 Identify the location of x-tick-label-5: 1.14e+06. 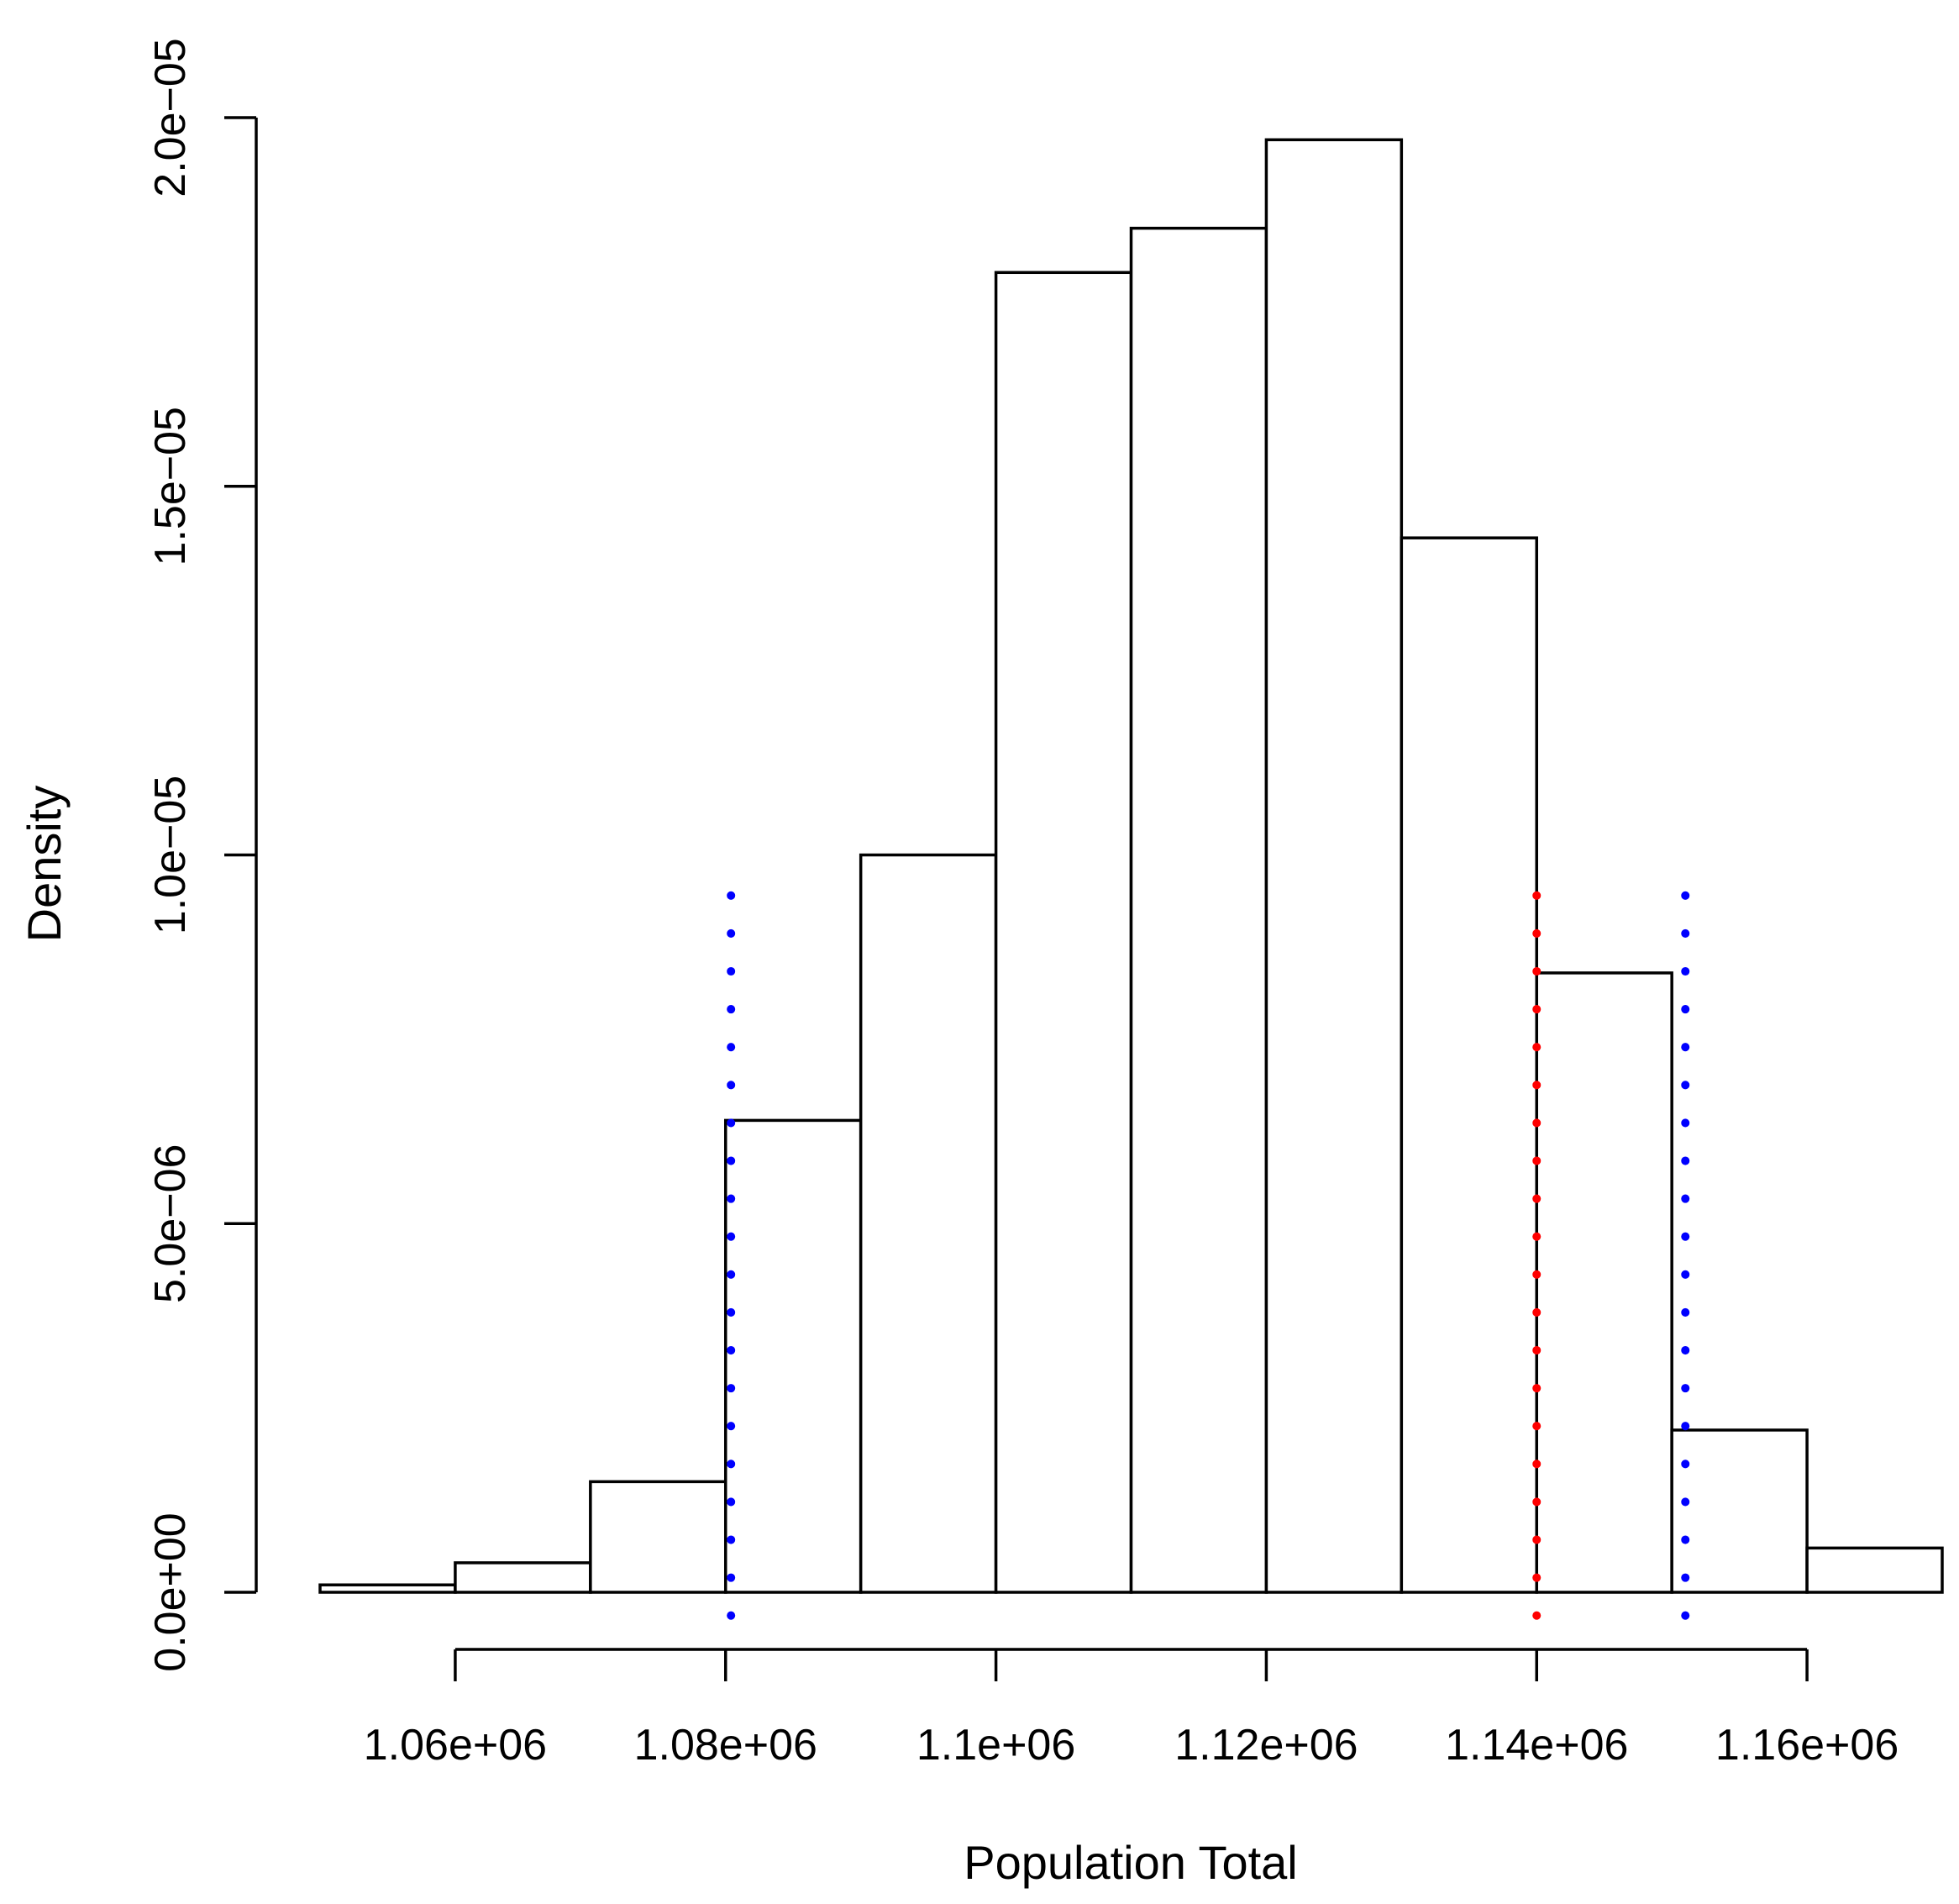
(1536, 1745).